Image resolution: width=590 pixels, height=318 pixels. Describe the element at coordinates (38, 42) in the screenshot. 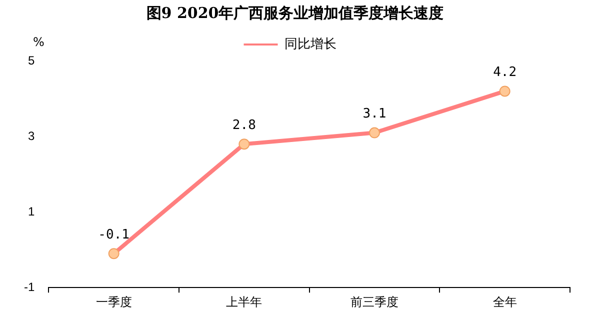

I see `y-axis-title: %` at that location.